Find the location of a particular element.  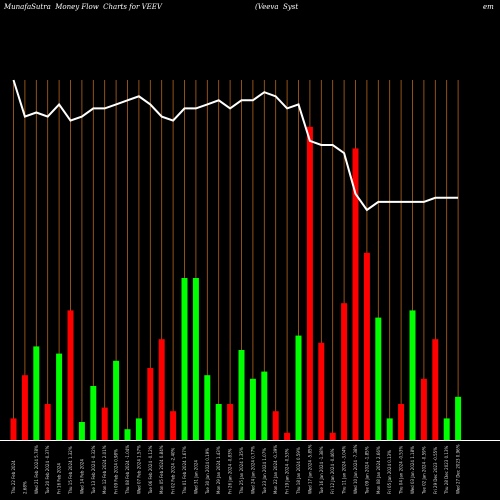

x-tick-label: Tue 16 Jan 2024 -1.38% is located at coordinates (321, 470).